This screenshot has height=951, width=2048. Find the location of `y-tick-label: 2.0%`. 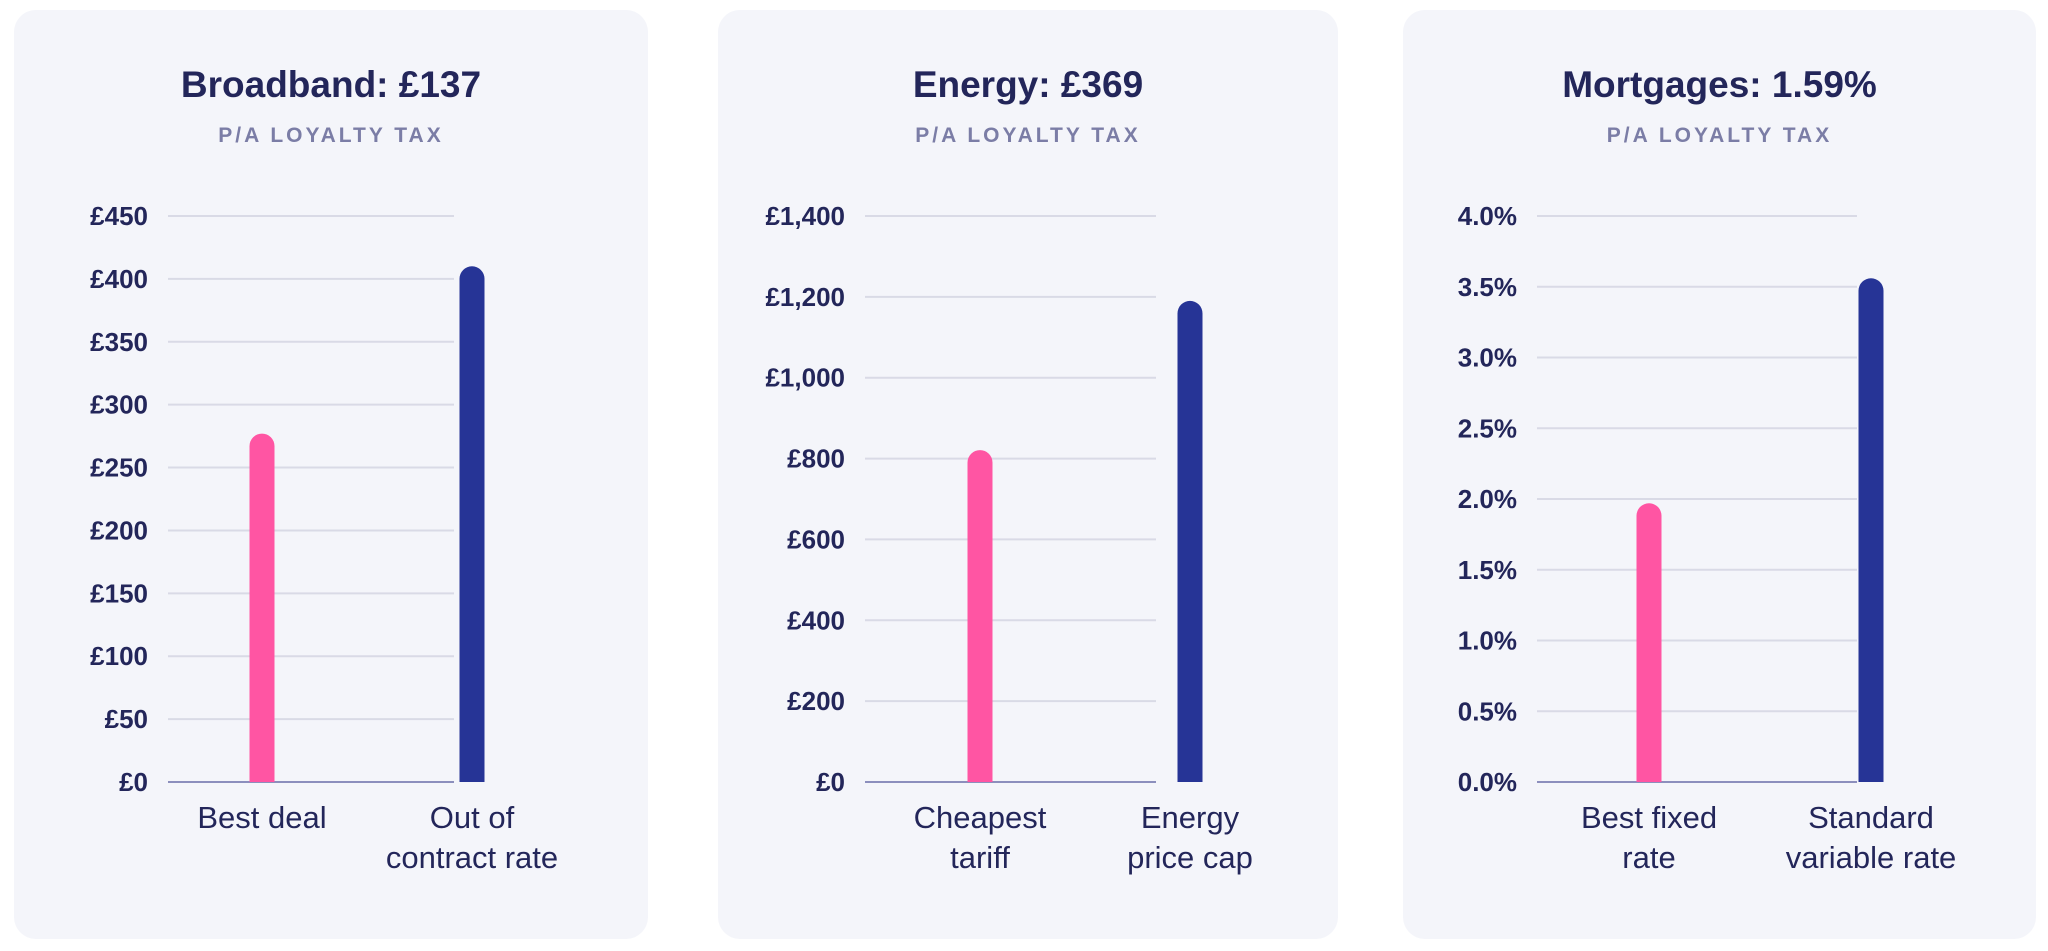

y-tick-label: 2.0% is located at coordinates (1487, 499).